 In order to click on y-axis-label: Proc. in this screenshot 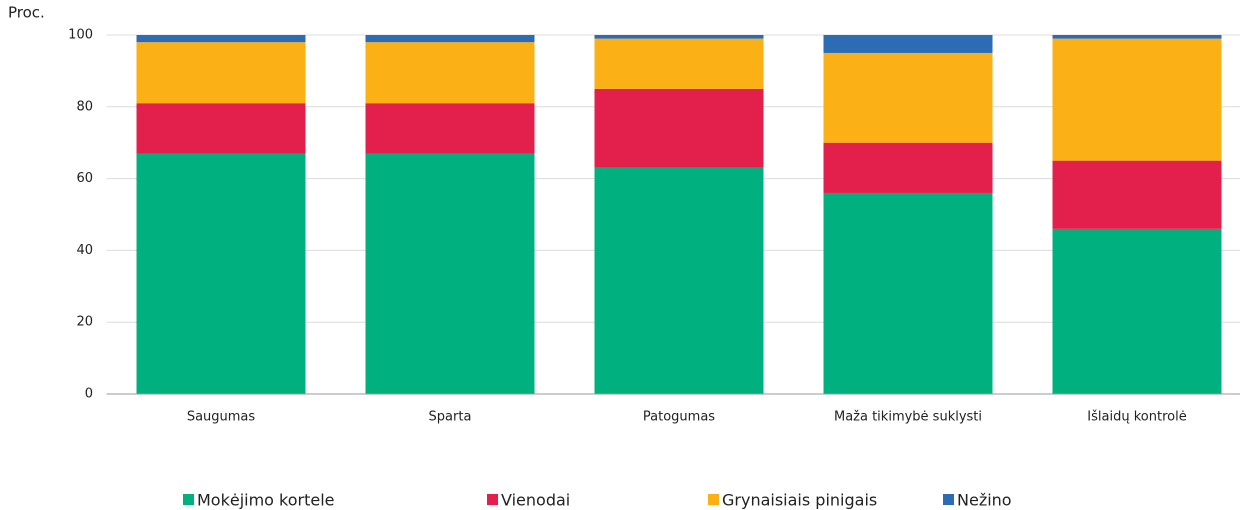, I will do `click(26, 13)`.